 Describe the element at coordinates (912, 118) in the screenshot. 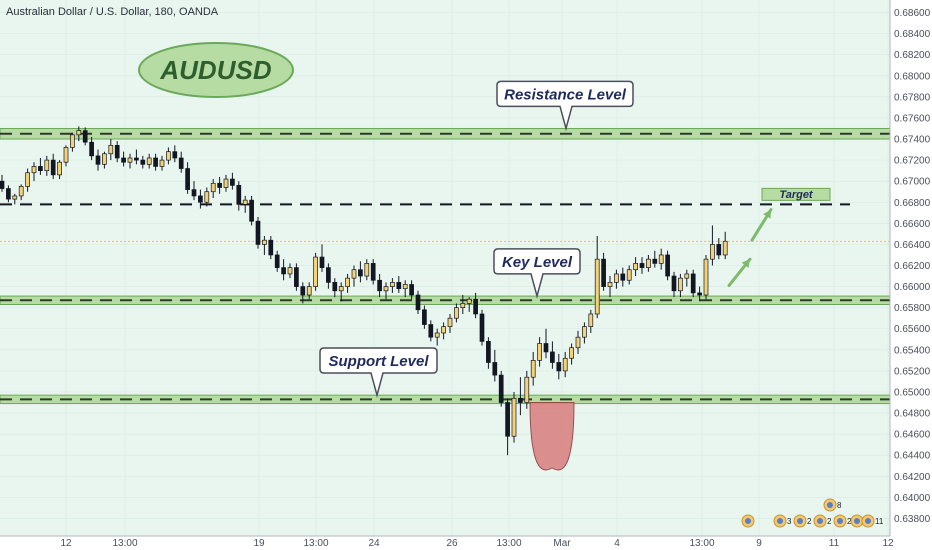

I see `price-tick-label: 0.67600` at that location.